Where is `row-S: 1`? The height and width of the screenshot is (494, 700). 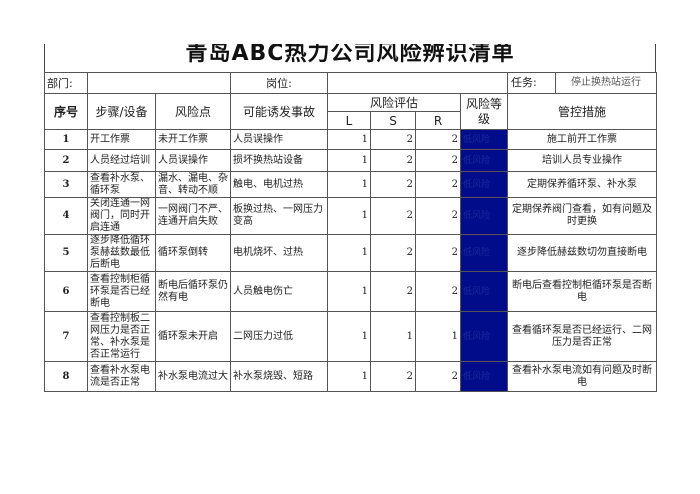 row-S: 1 is located at coordinates (393, 336).